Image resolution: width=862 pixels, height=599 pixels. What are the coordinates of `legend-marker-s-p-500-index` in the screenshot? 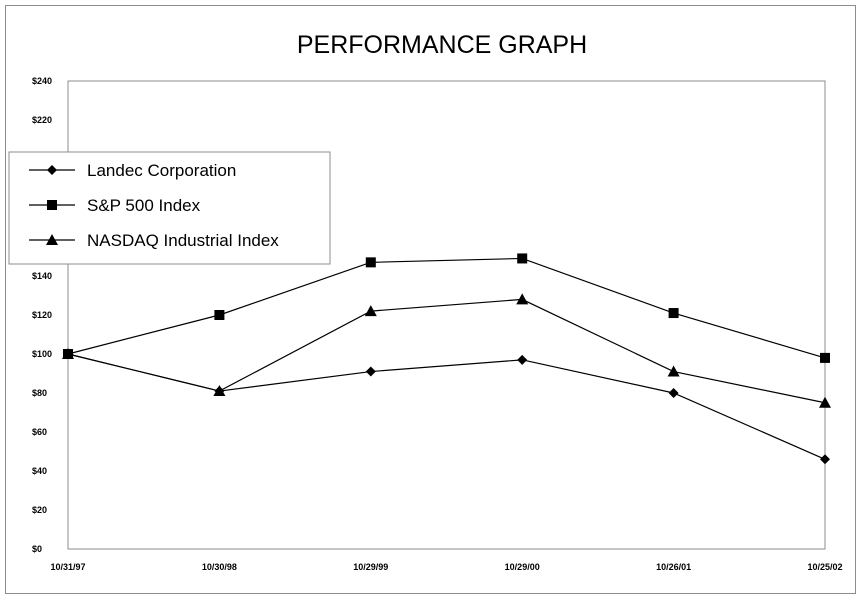 It's located at (52, 205).